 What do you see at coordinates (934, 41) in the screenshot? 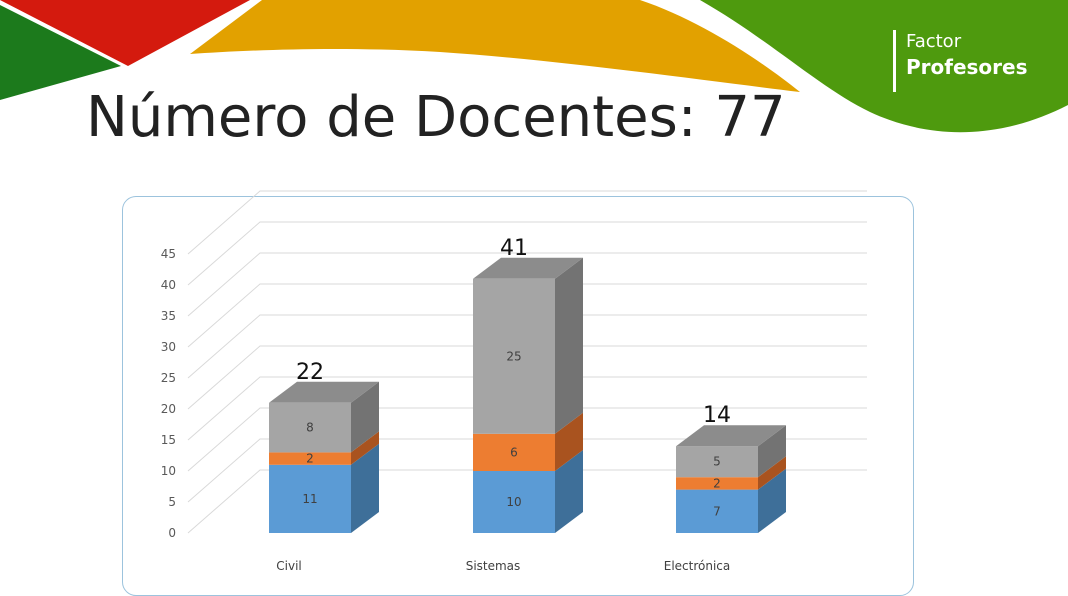
I see `brand-name-line1: Factor` at bounding box center [934, 41].